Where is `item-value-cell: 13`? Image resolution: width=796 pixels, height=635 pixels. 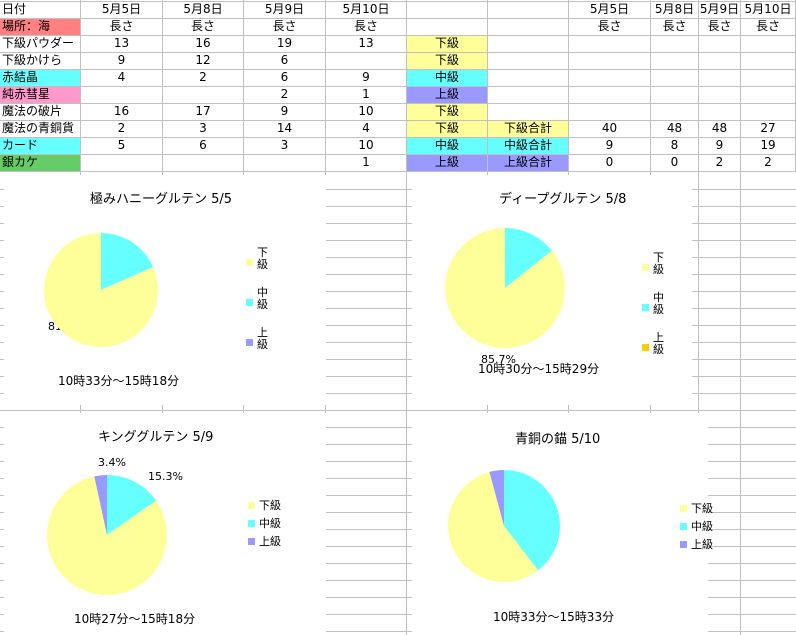
item-value-cell: 13 is located at coordinates (366, 44).